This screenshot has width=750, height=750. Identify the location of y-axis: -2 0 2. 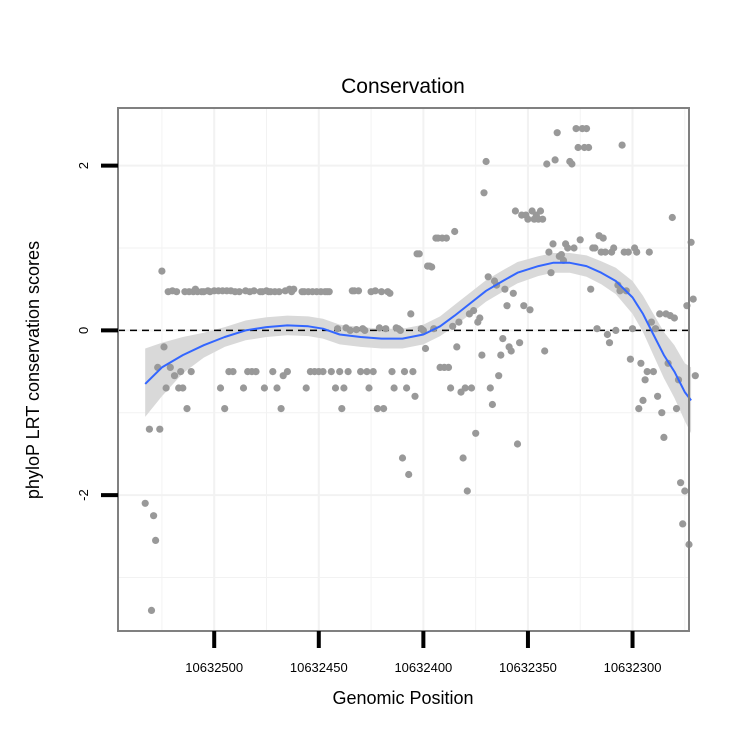
(97, 331).